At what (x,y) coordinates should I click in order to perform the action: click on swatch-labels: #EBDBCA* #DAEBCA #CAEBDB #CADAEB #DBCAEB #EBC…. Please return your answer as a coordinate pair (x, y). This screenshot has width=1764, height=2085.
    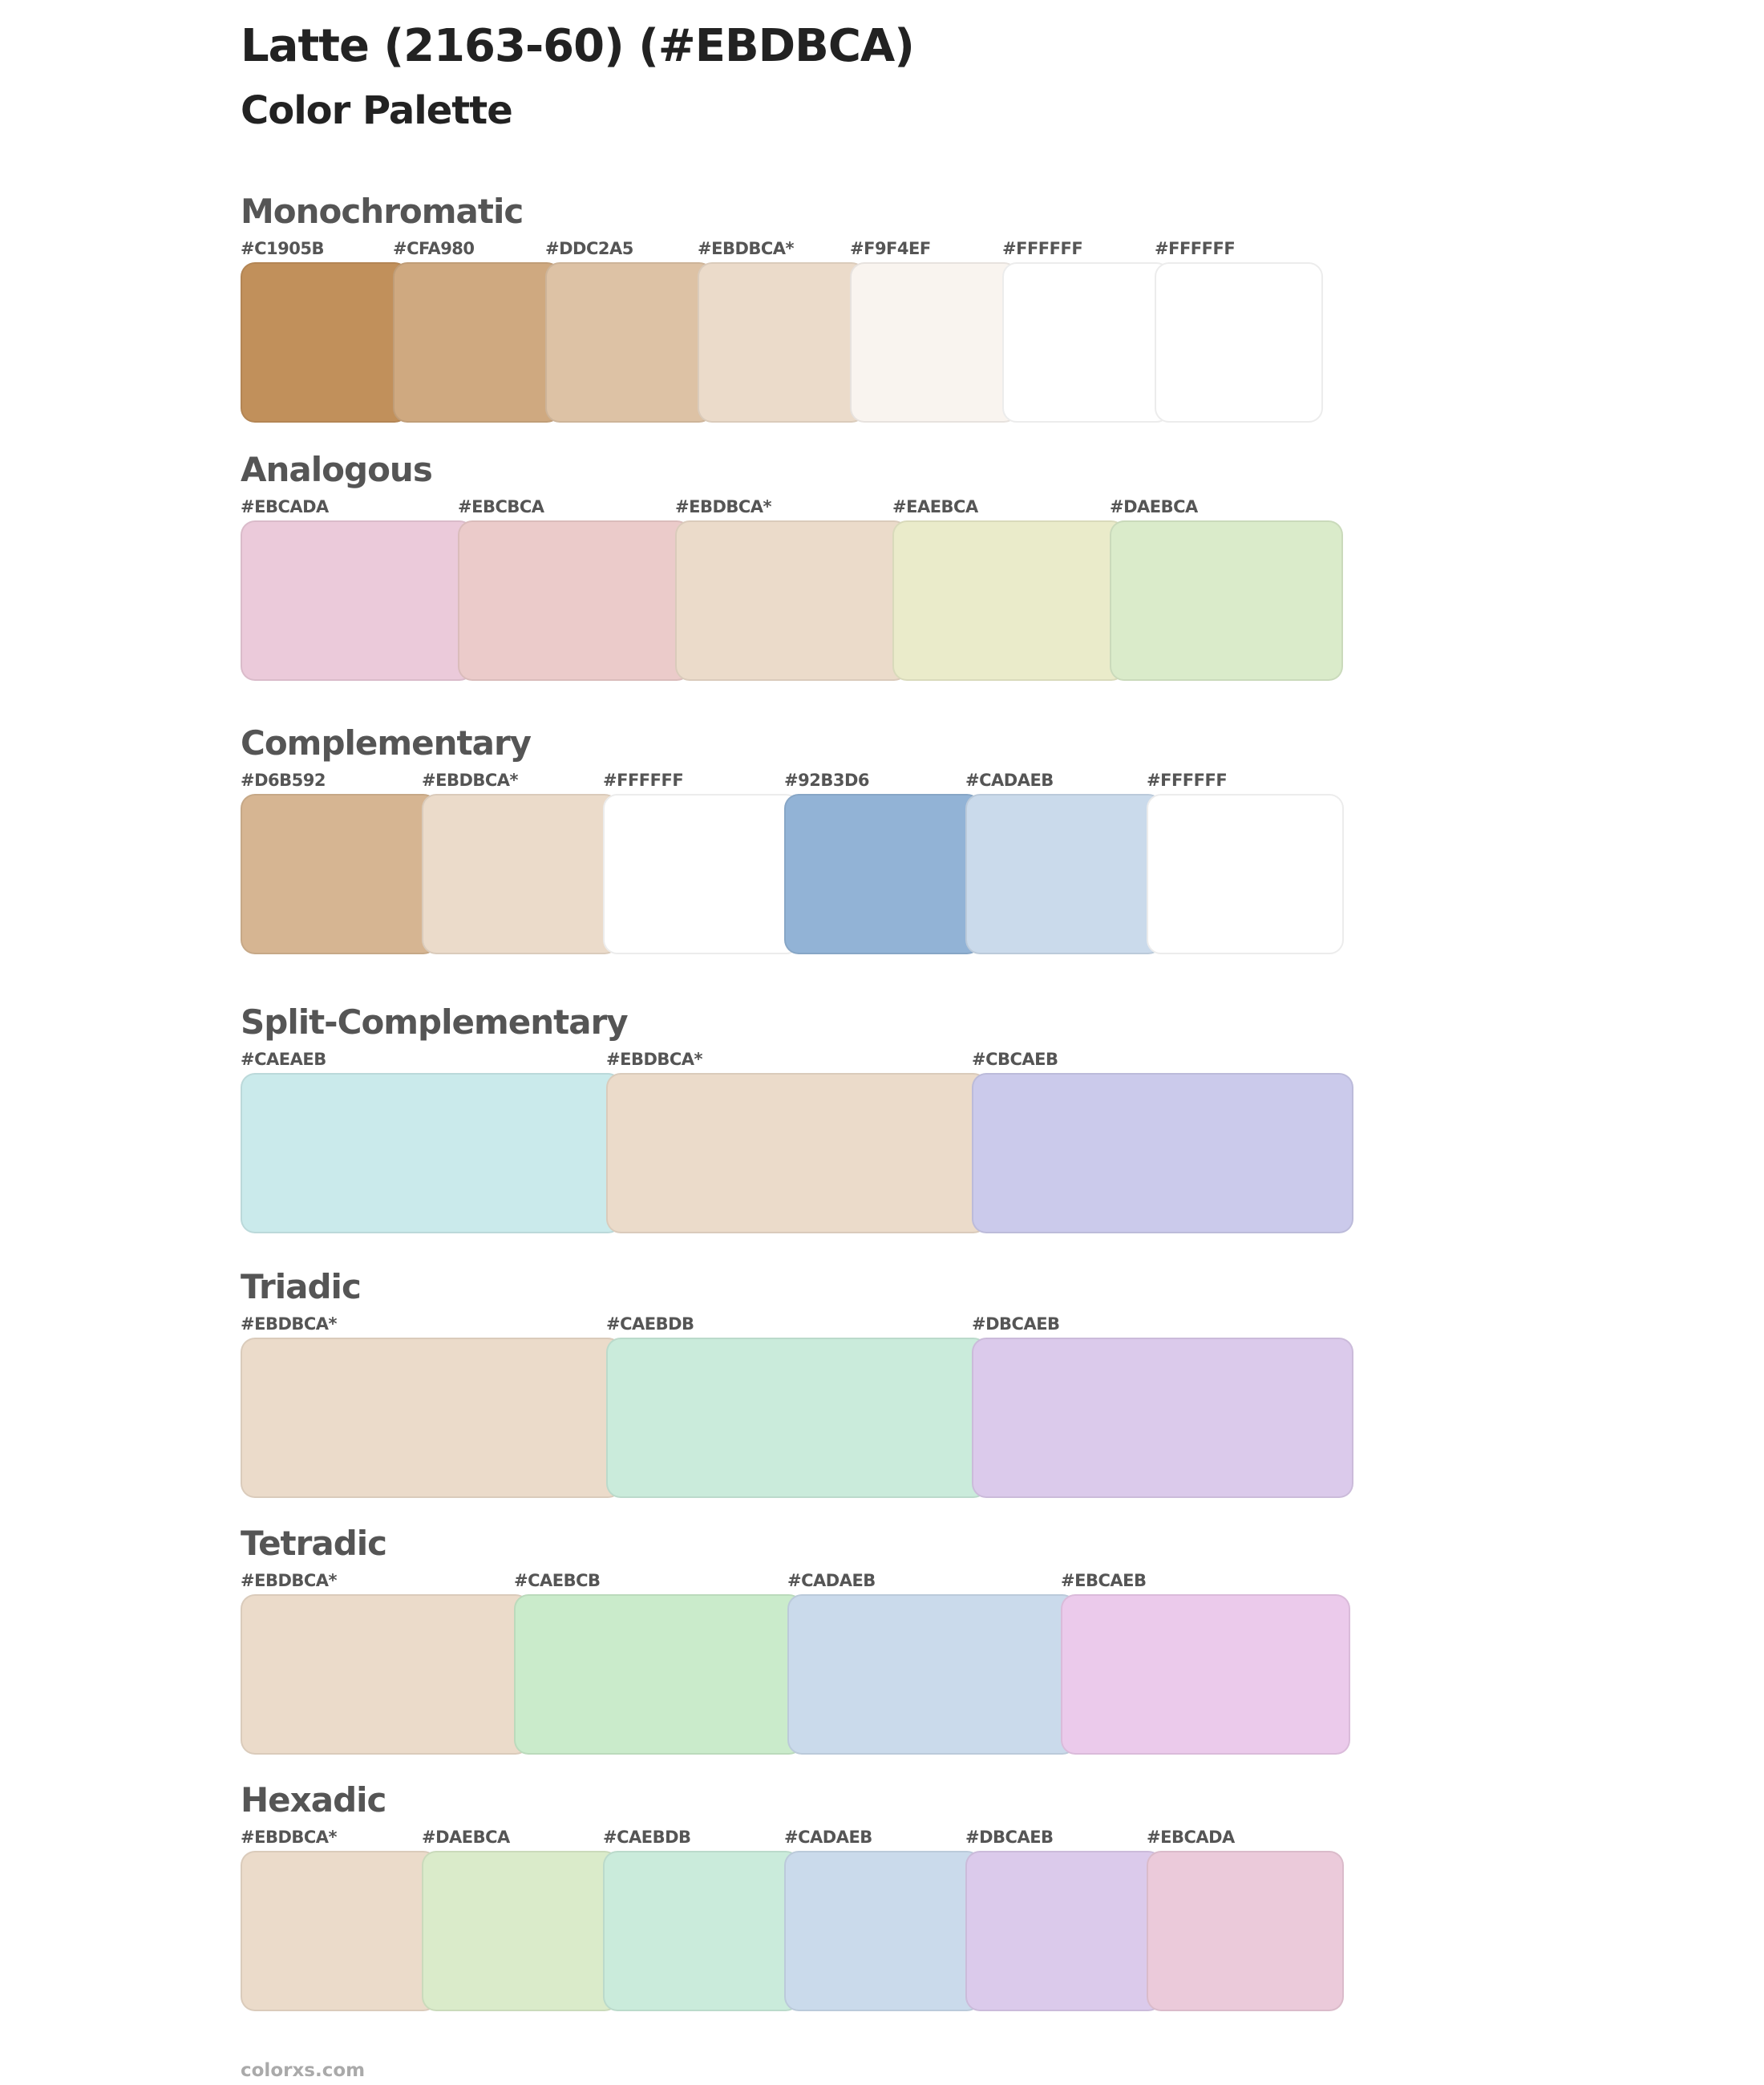
    Looking at the image, I should click on (810, 1837).